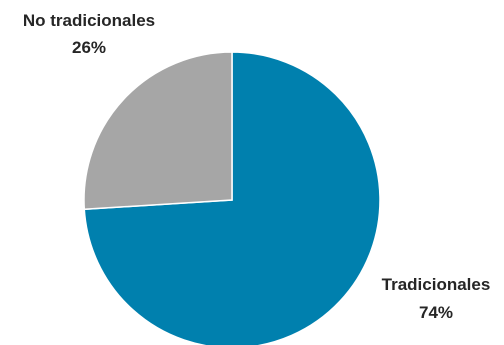 The width and height of the screenshot is (504, 345). I want to click on slice-label-value-no-tradicionales: 26%, so click(89, 47).